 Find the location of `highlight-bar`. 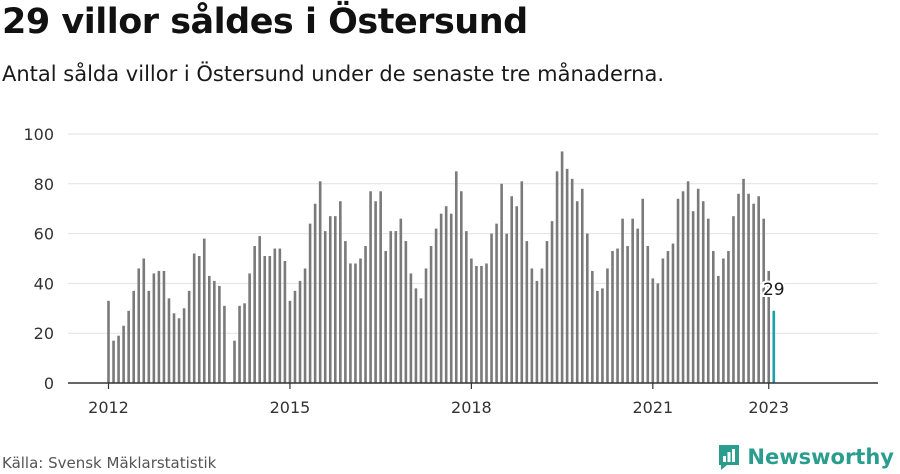

highlight-bar is located at coordinates (774, 346).